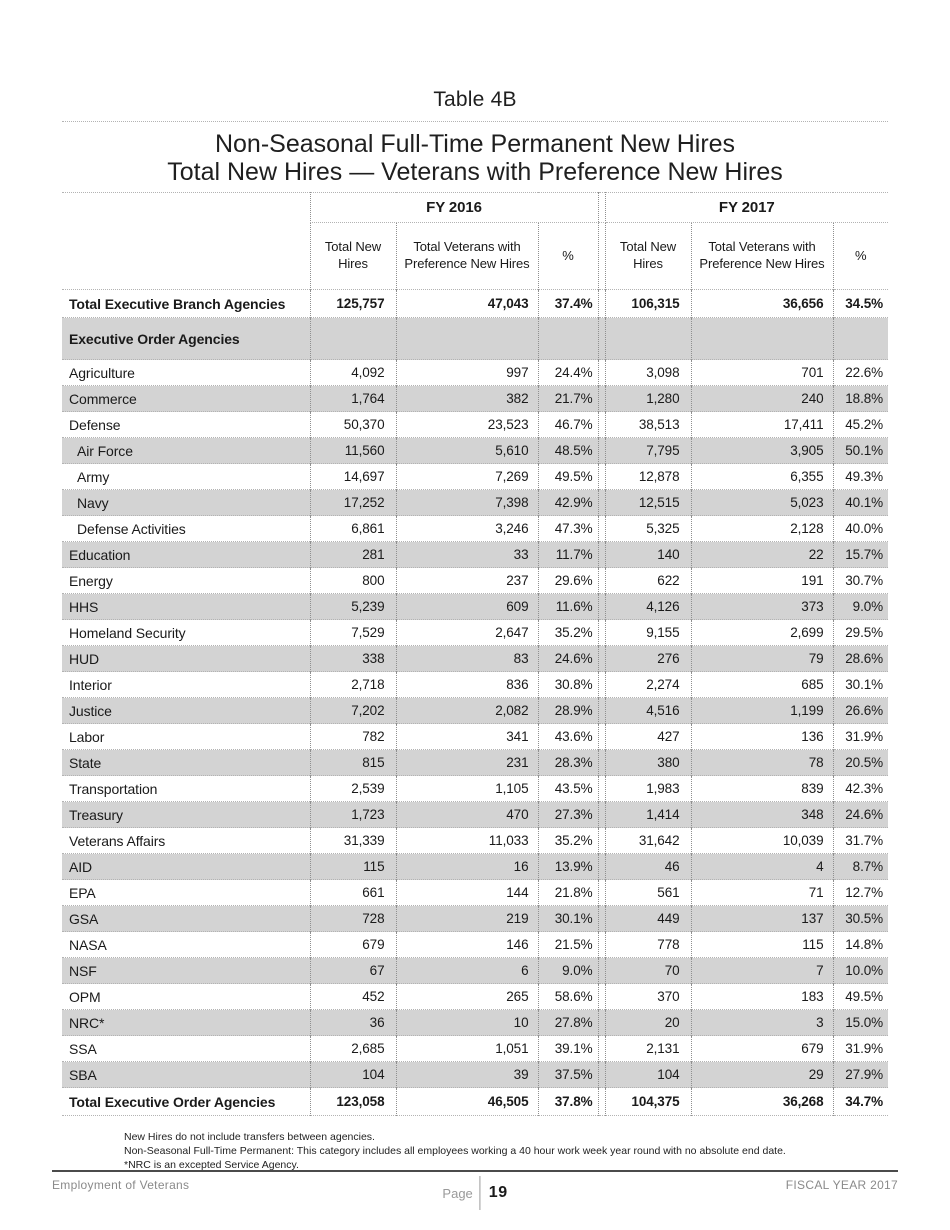 This screenshot has height=1230, width=950. Describe the element at coordinates (860, 684) in the screenshot. I see `cell-fy2017-percent: 30.1%` at that location.